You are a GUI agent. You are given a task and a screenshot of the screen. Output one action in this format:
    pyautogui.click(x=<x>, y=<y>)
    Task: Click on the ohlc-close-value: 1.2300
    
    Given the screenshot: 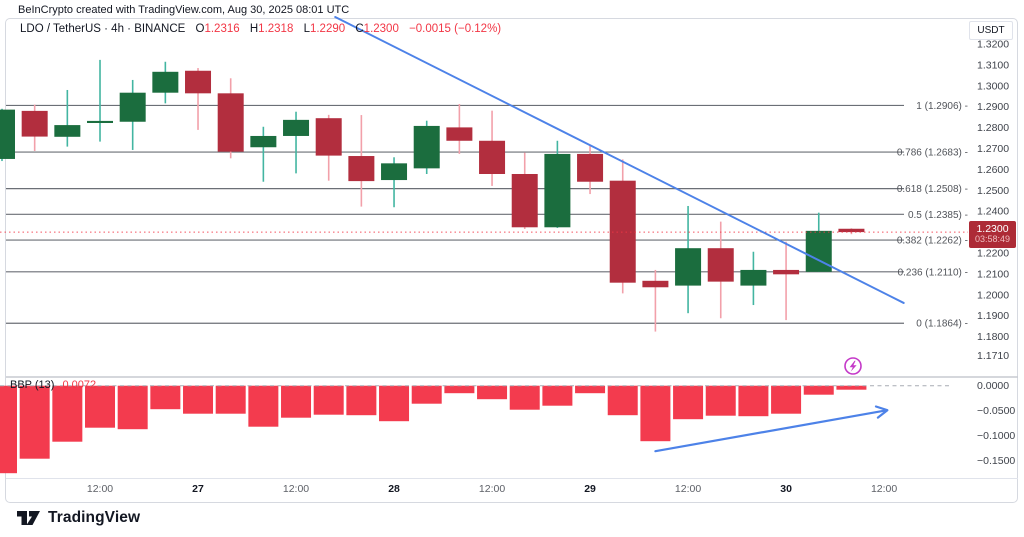 What is the action you would take?
    pyautogui.click(x=381, y=29)
    